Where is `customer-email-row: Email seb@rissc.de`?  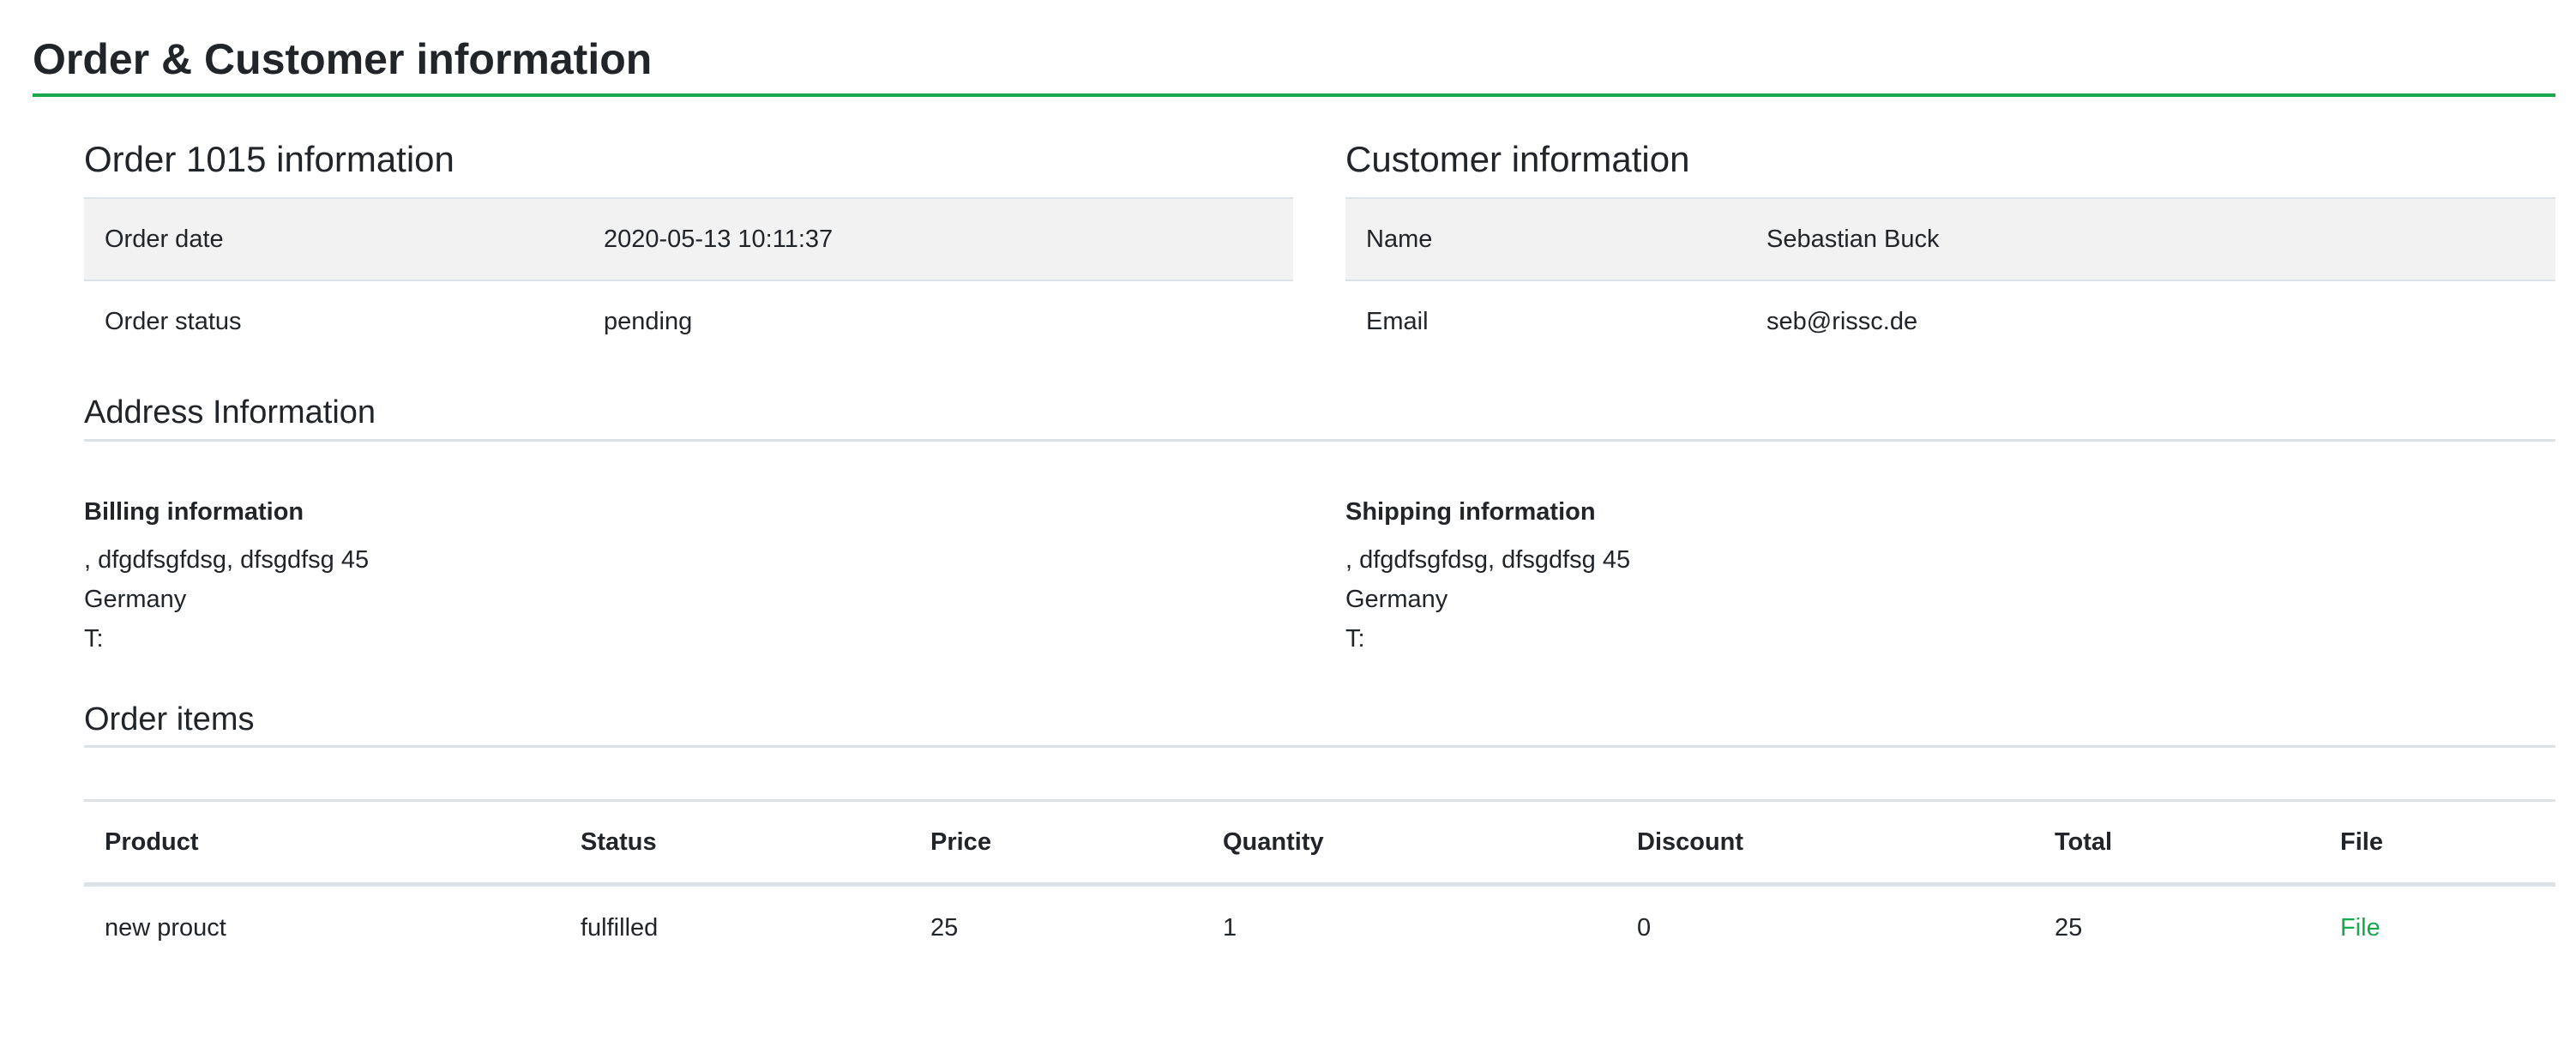
customer-email-row: Email seb@rissc.de is located at coordinates (1950, 321).